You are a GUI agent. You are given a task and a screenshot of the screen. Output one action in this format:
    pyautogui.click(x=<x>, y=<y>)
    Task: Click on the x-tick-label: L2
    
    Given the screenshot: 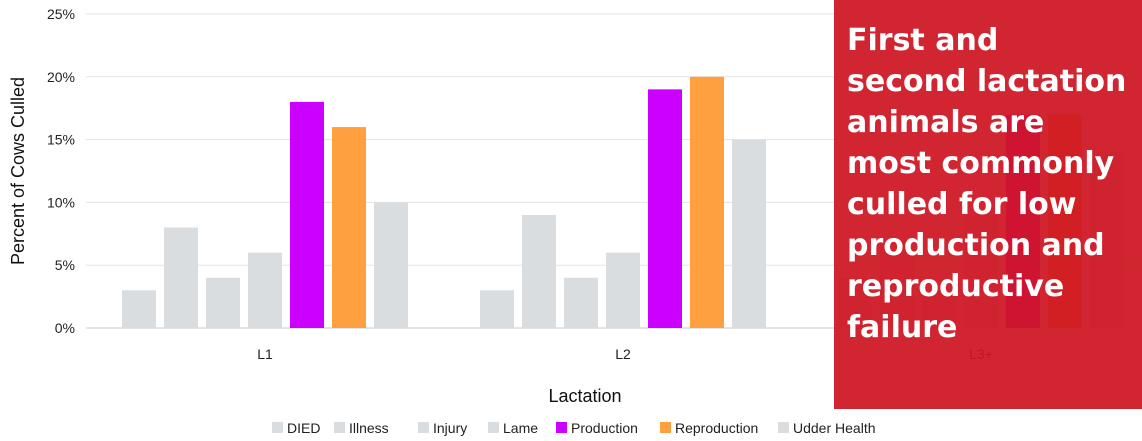 What is the action you would take?
    pyautogui.click(x=623, y=354)
    